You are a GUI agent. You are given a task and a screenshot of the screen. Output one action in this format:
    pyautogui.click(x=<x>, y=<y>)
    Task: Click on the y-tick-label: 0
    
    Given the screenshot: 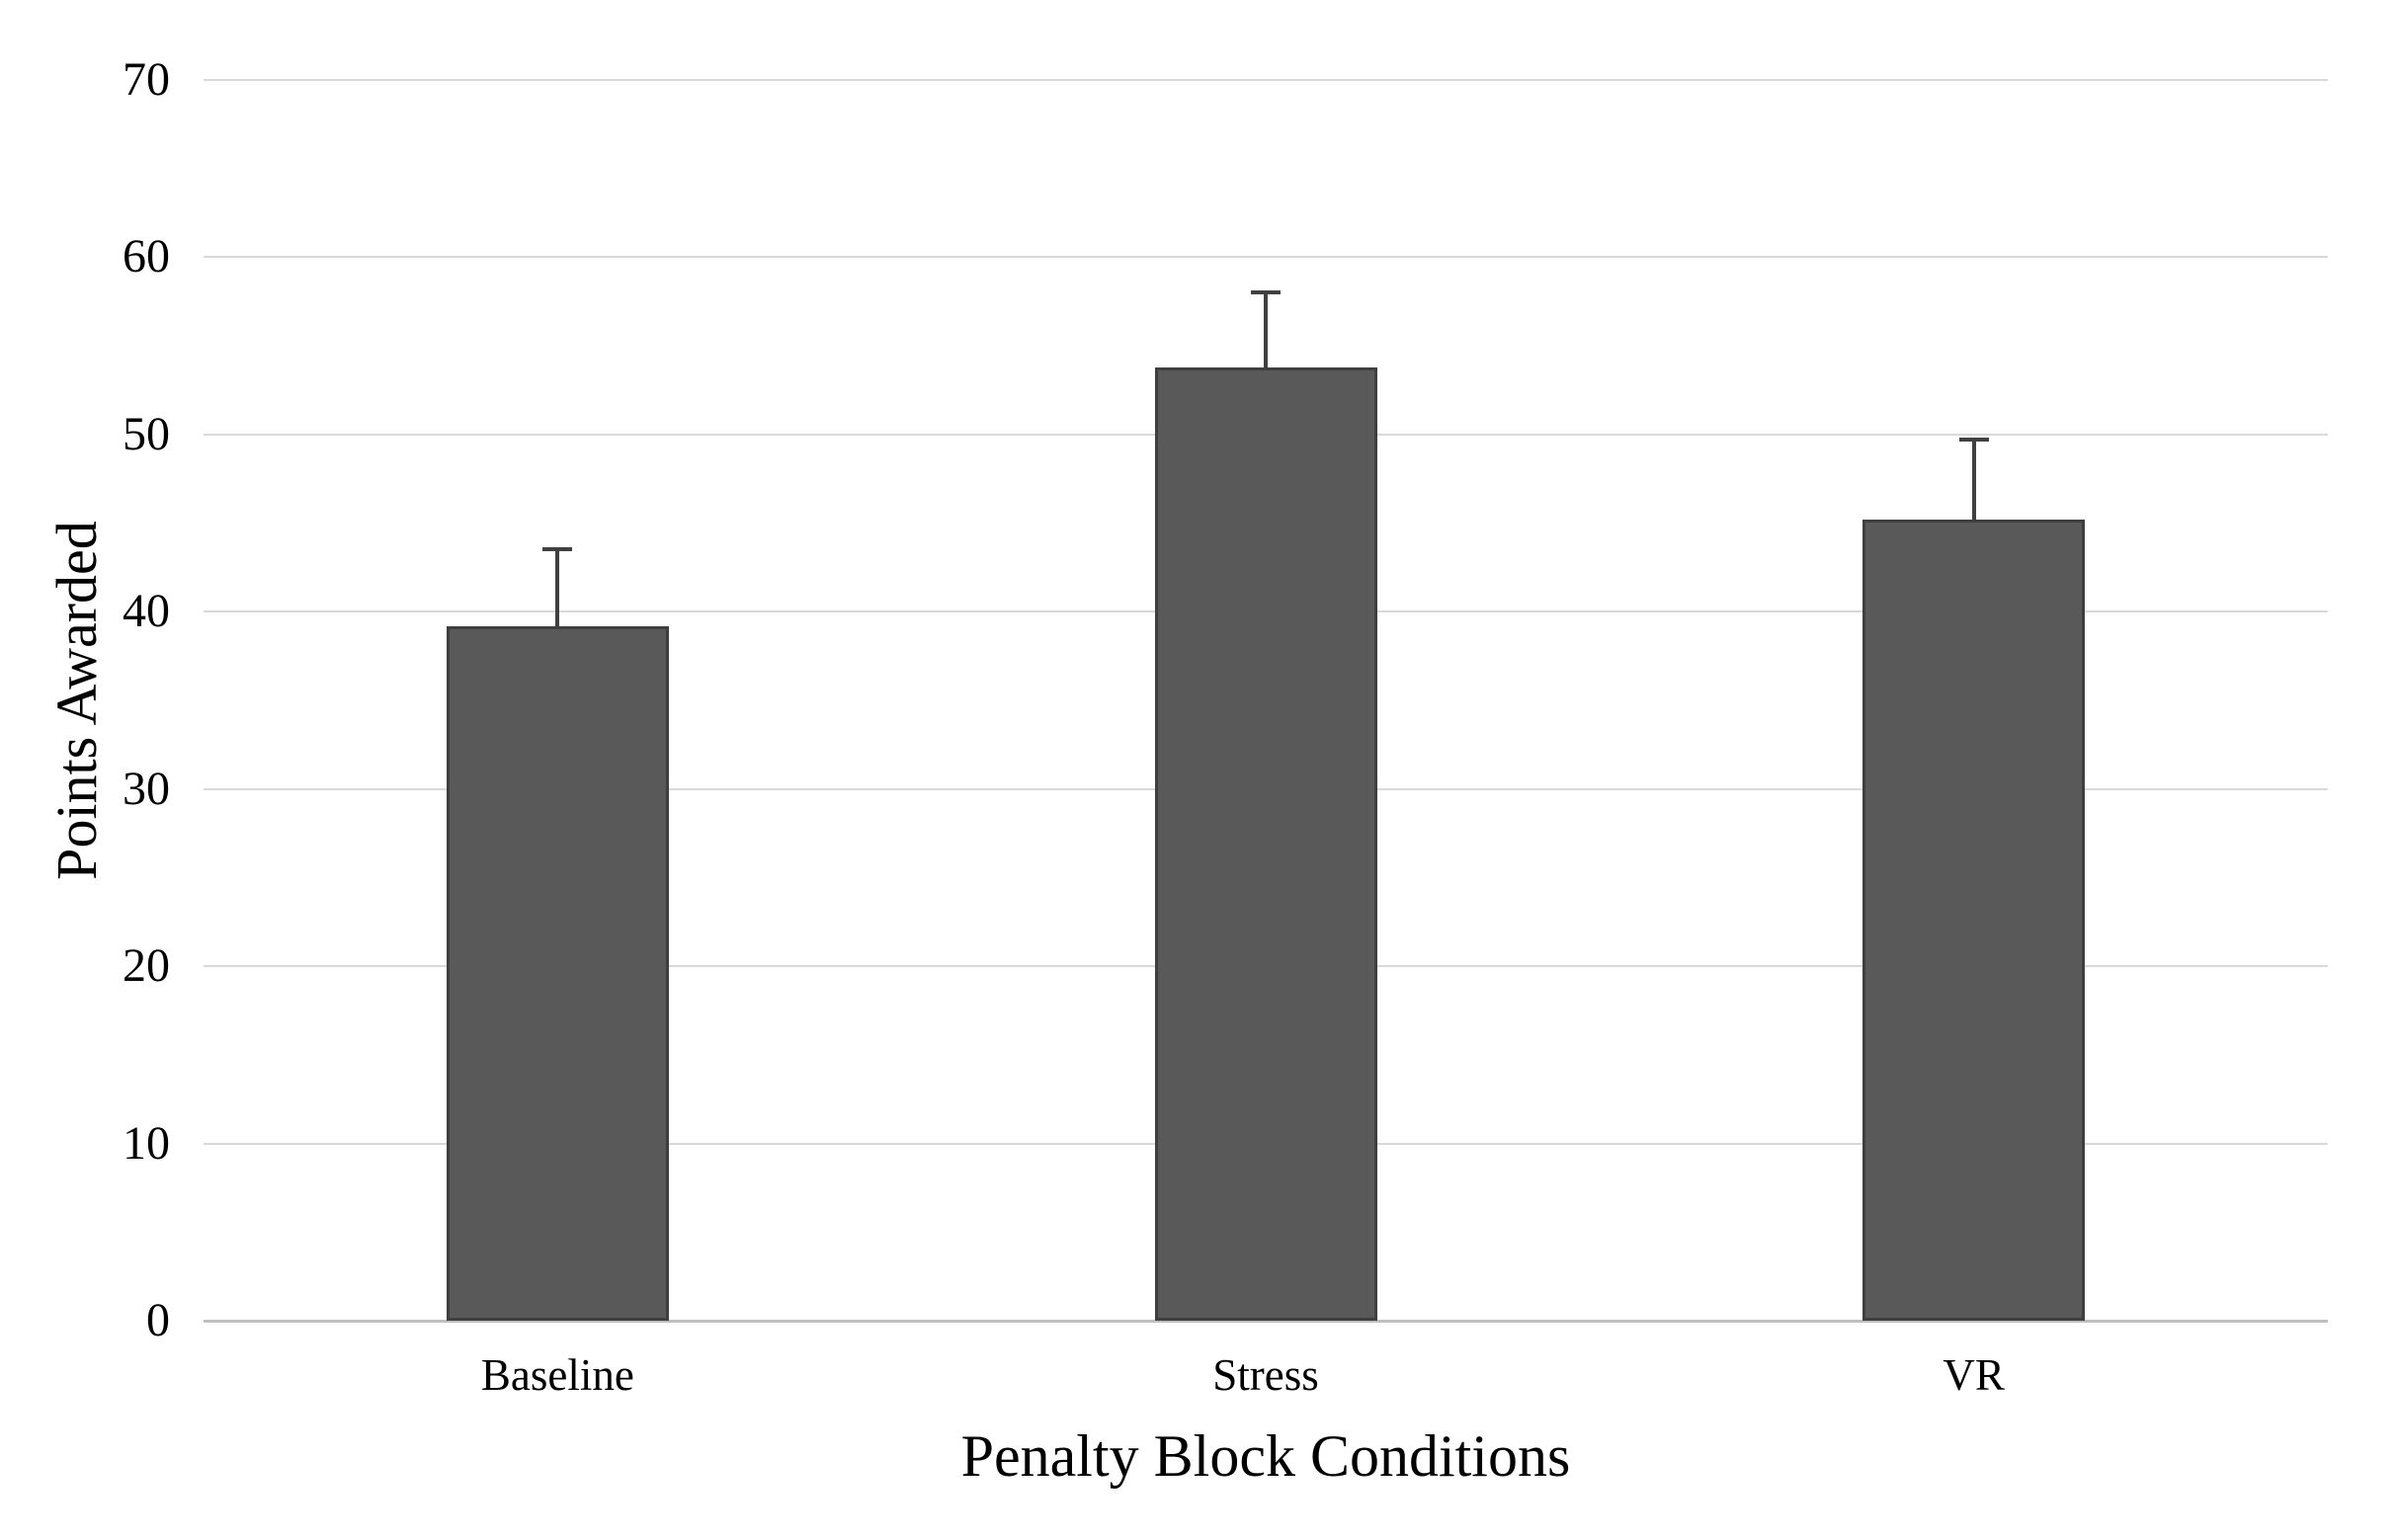 What is the action you would take?
    pyautogui.click(x=158, y=1320)
    